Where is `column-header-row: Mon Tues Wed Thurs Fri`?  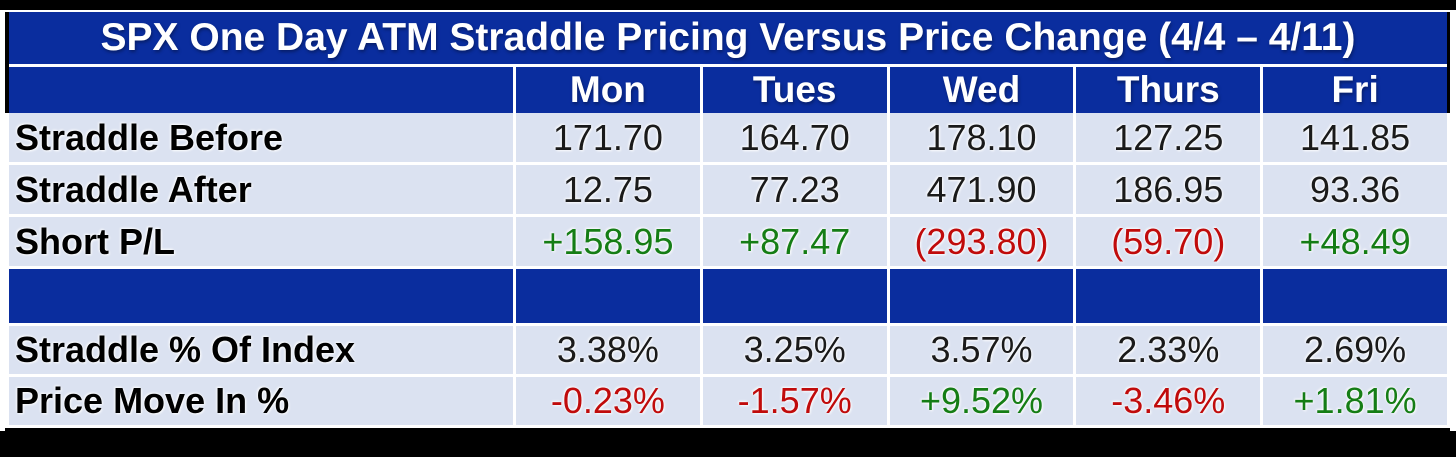
column-header-row: Mon Tues Wed Thurs Fri is located at coordinates (728, 90).